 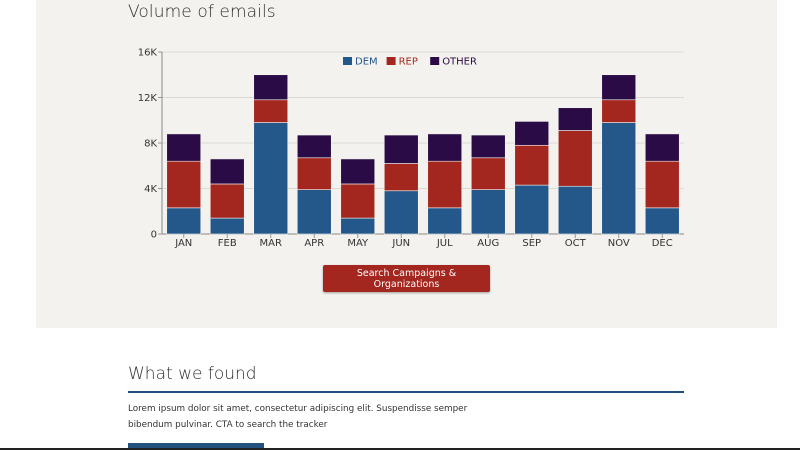 I want to click on x-tick-label: APR, so click(x=314, y=243).